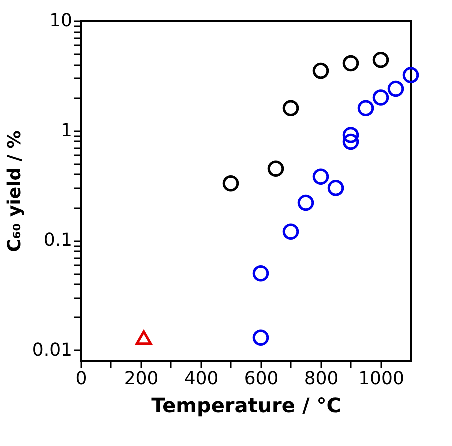 Image resolution: width=452 pixels, height=446 pixels. I want to click on x-tick-label: 800, so click(321, 379).